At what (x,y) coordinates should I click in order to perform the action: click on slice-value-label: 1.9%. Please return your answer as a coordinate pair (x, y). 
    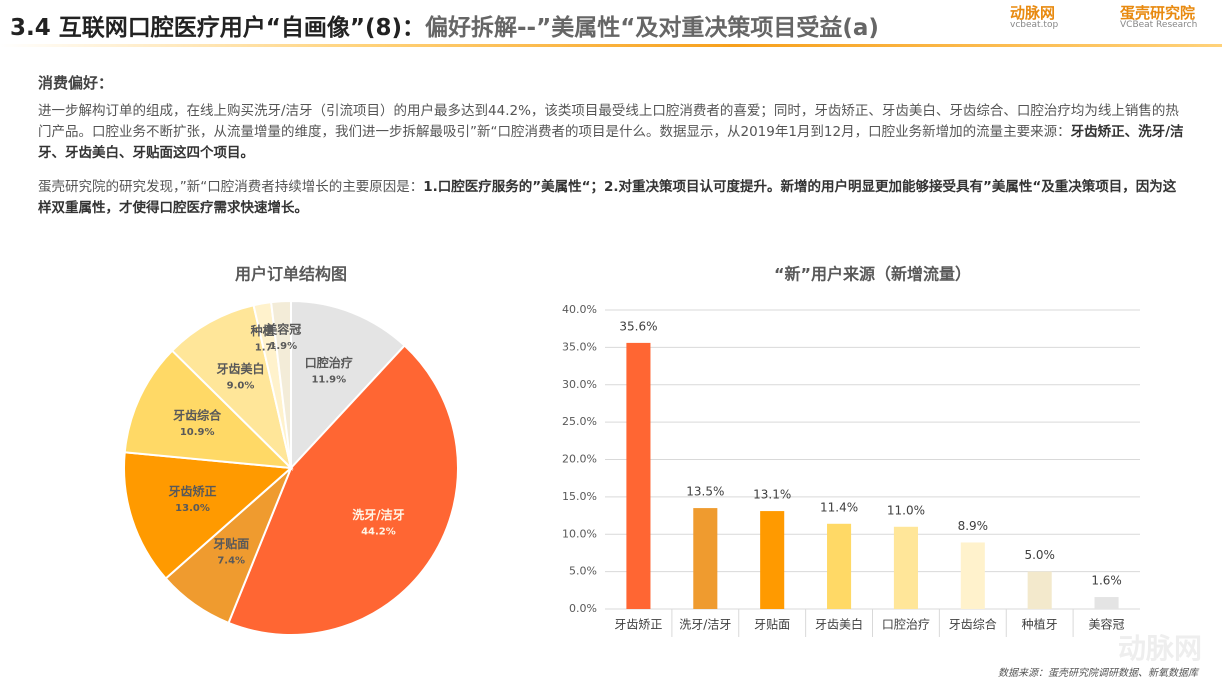
    Looking at the image, I should click on (283, 346).